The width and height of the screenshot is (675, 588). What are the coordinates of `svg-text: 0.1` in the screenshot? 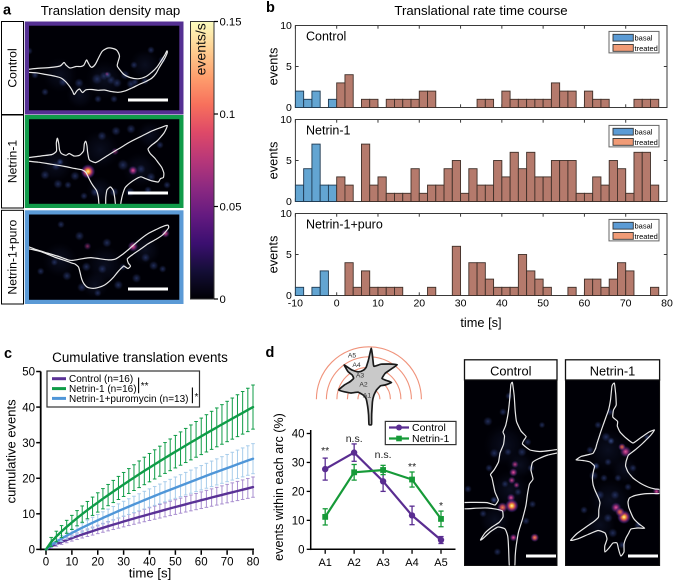 It's located at (228, 115).